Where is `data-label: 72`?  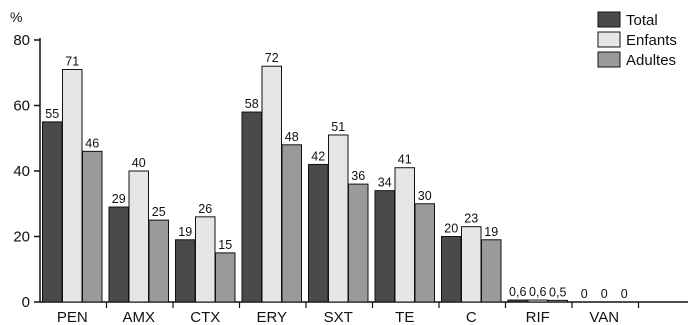
data-label: 72 is located at coordinates (272, 58).